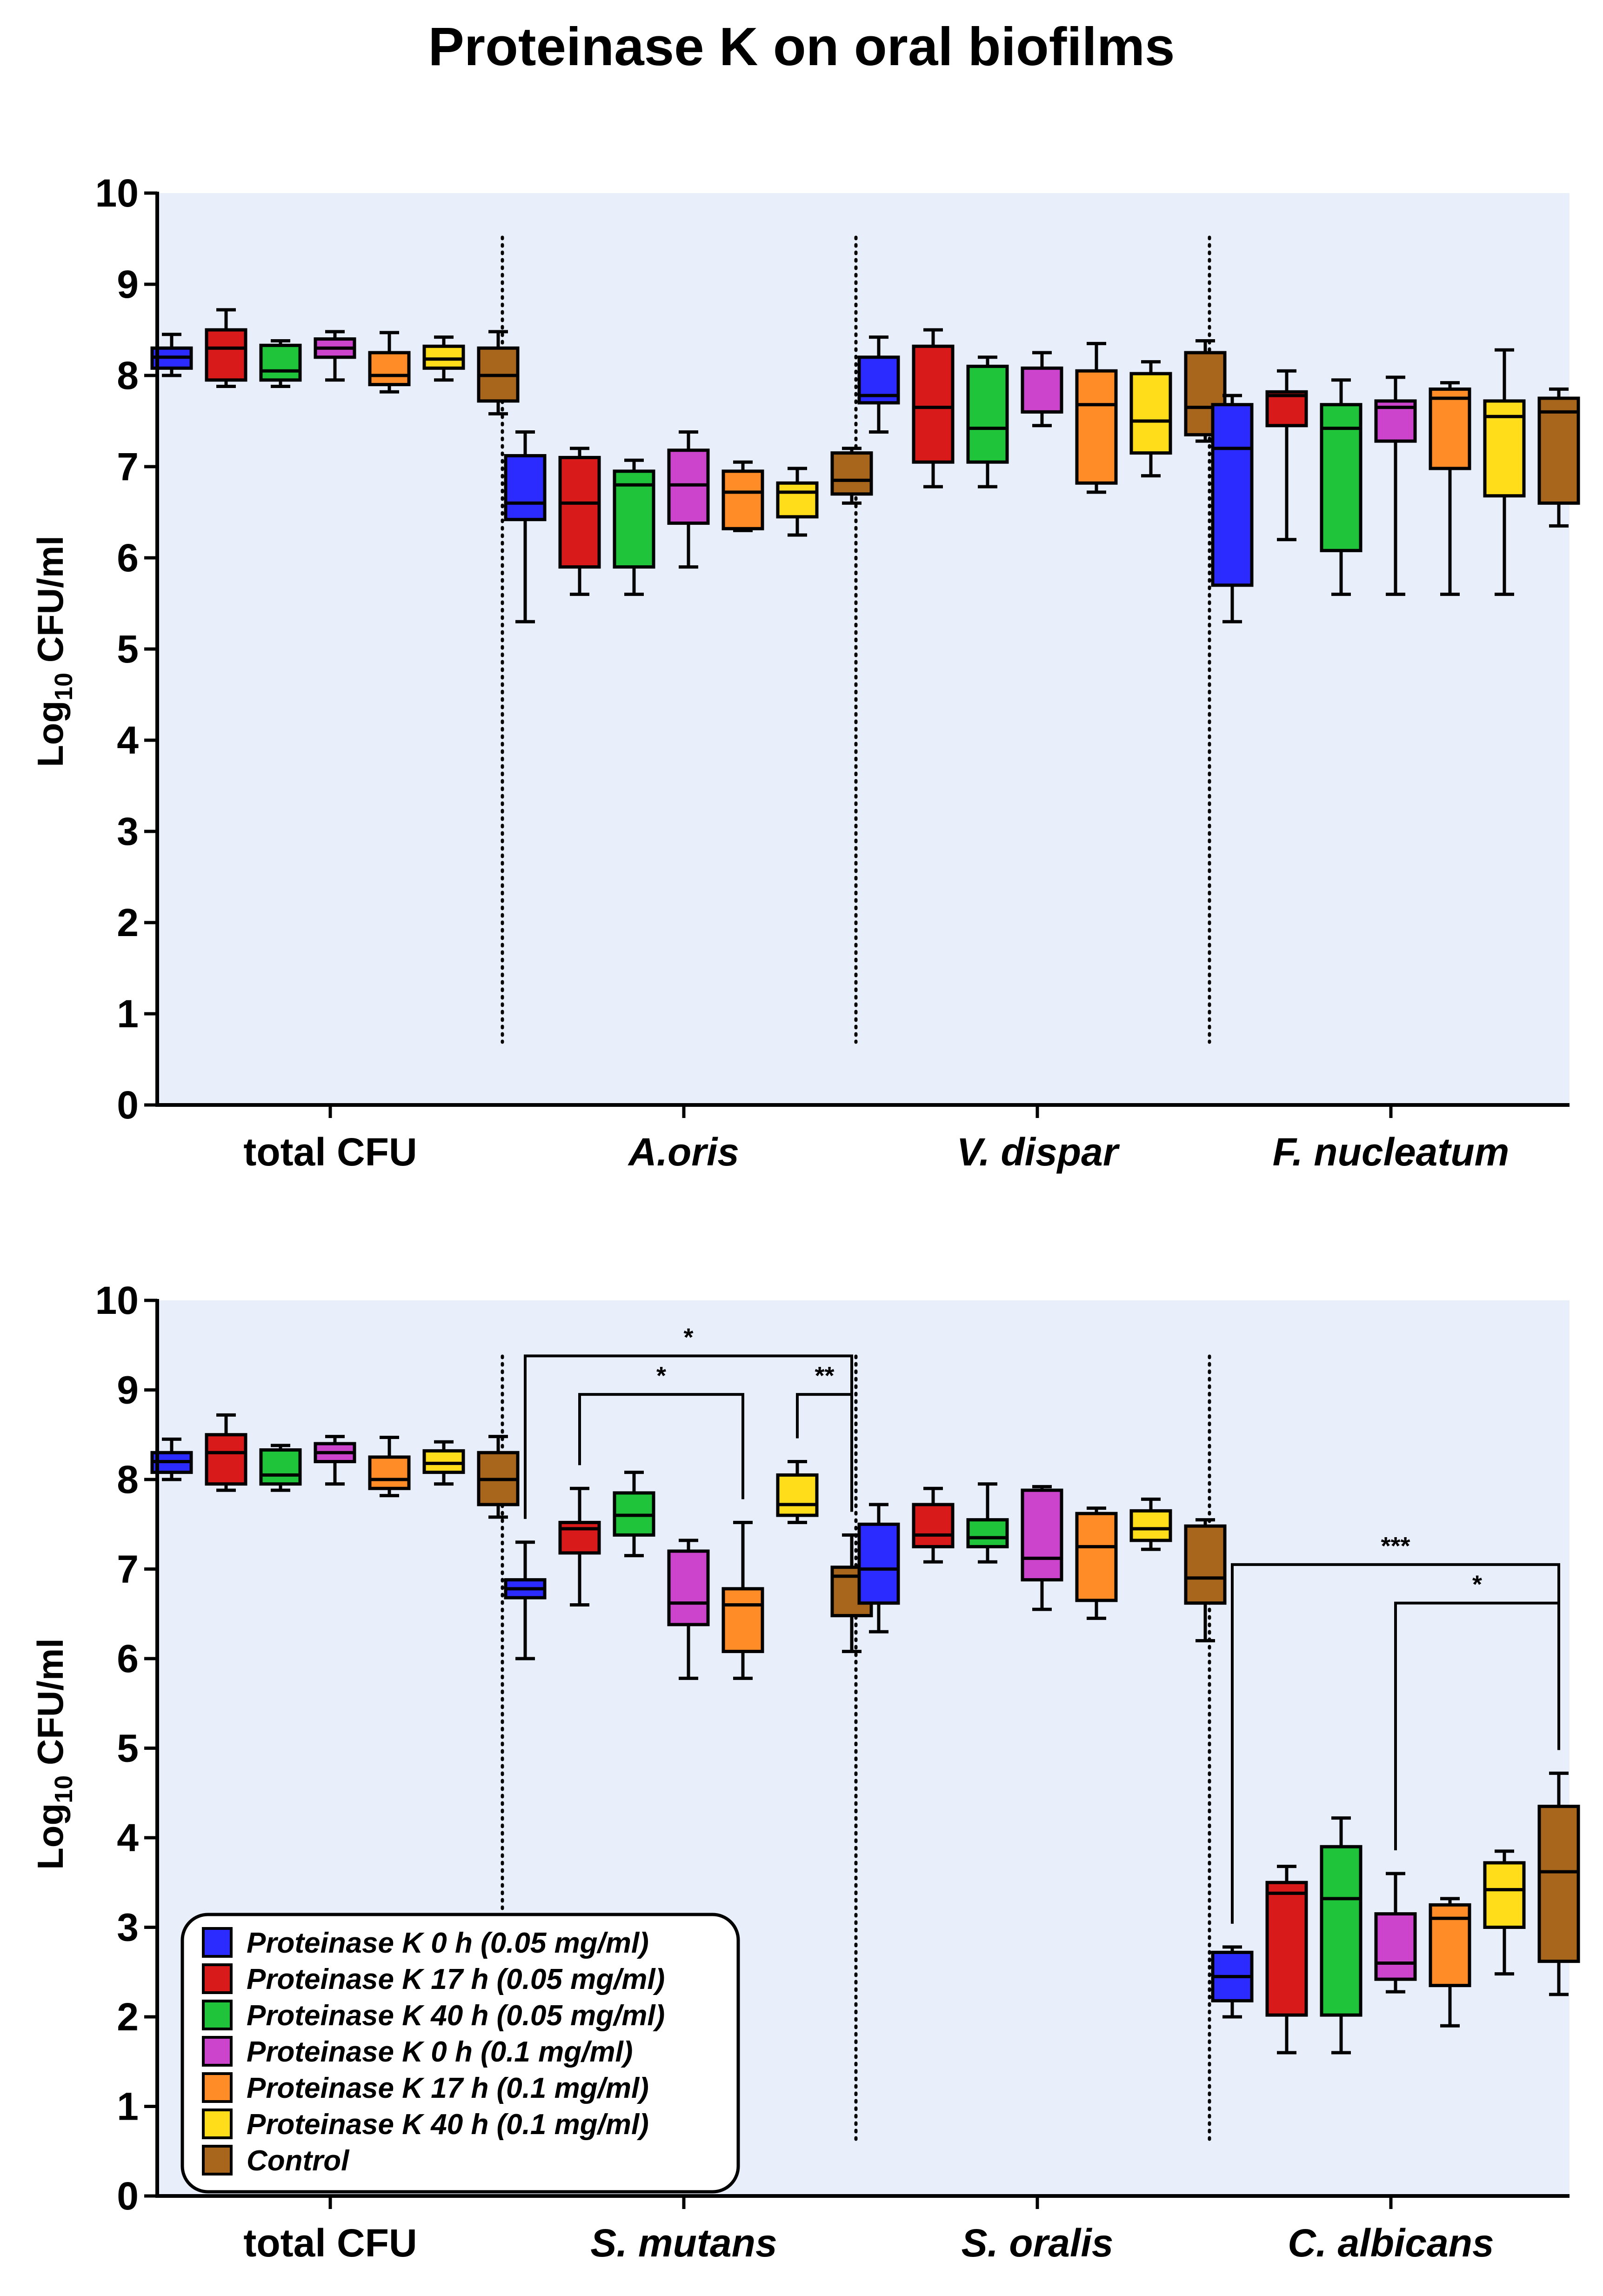 This screenshot has width=1603, height=2296. I want to click on legend-entry: Proteinase K 0 h (0.1 mg/ml), so click(417, 2052).